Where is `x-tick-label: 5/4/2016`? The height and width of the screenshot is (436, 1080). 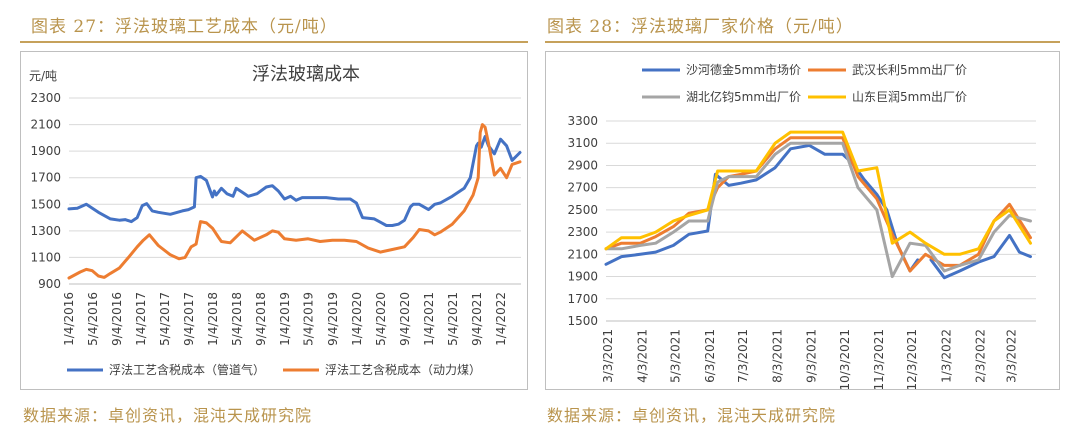 x-tick-label: 5/4/2016 is located at coordinates (93, 319).